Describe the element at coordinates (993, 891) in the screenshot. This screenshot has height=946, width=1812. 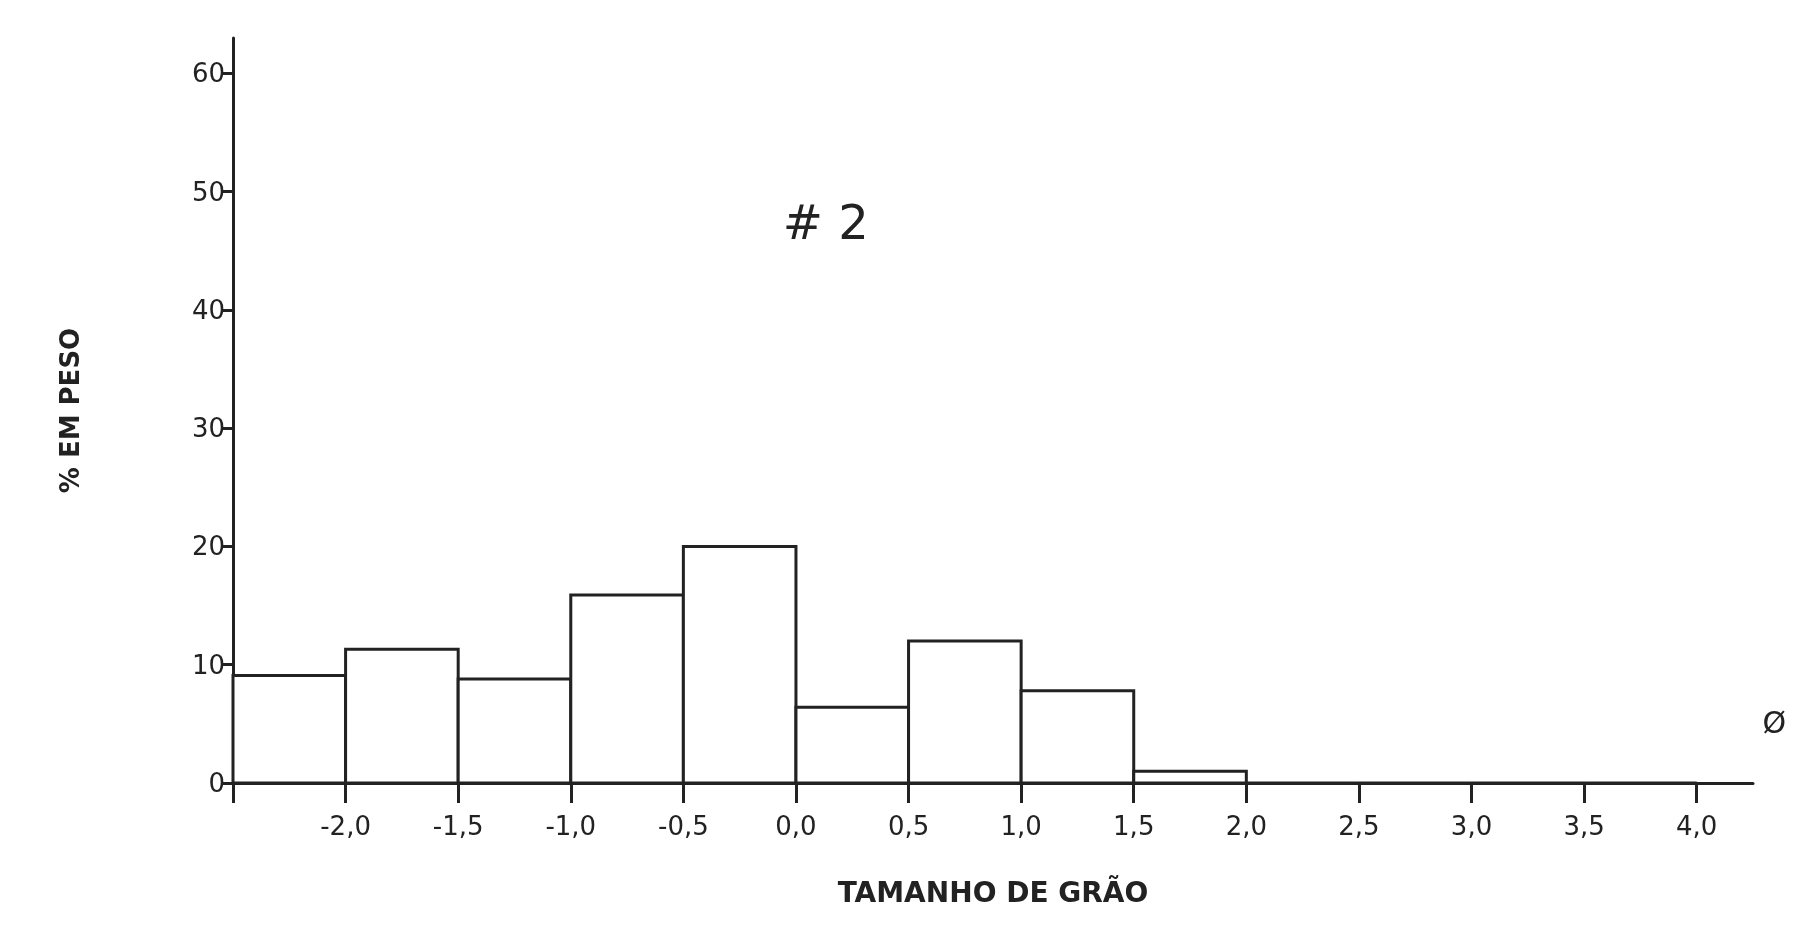
I see `x-axis-title: TAMANHO DE GRÃO` at that location.